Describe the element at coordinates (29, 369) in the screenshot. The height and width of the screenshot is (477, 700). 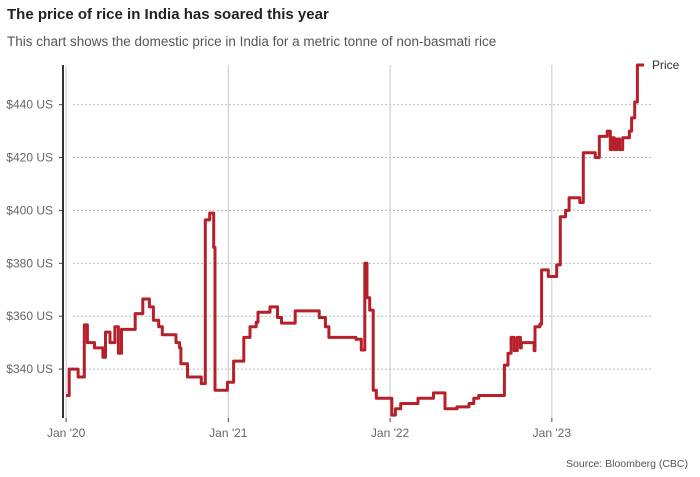
I see `y-tick-label: $340 US` at that location.